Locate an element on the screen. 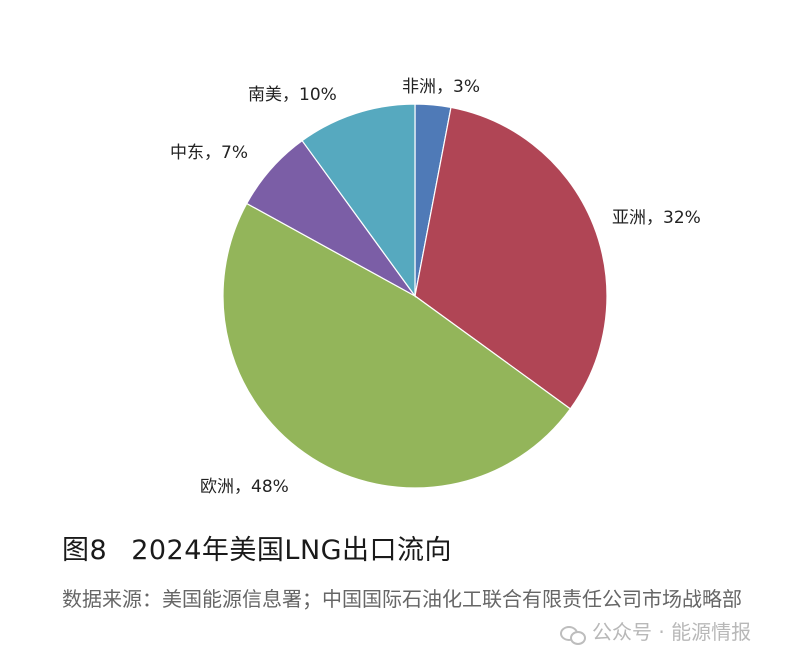 The image size is (800, 661). chat-bubble-icon is located at coordinates (573, 635).